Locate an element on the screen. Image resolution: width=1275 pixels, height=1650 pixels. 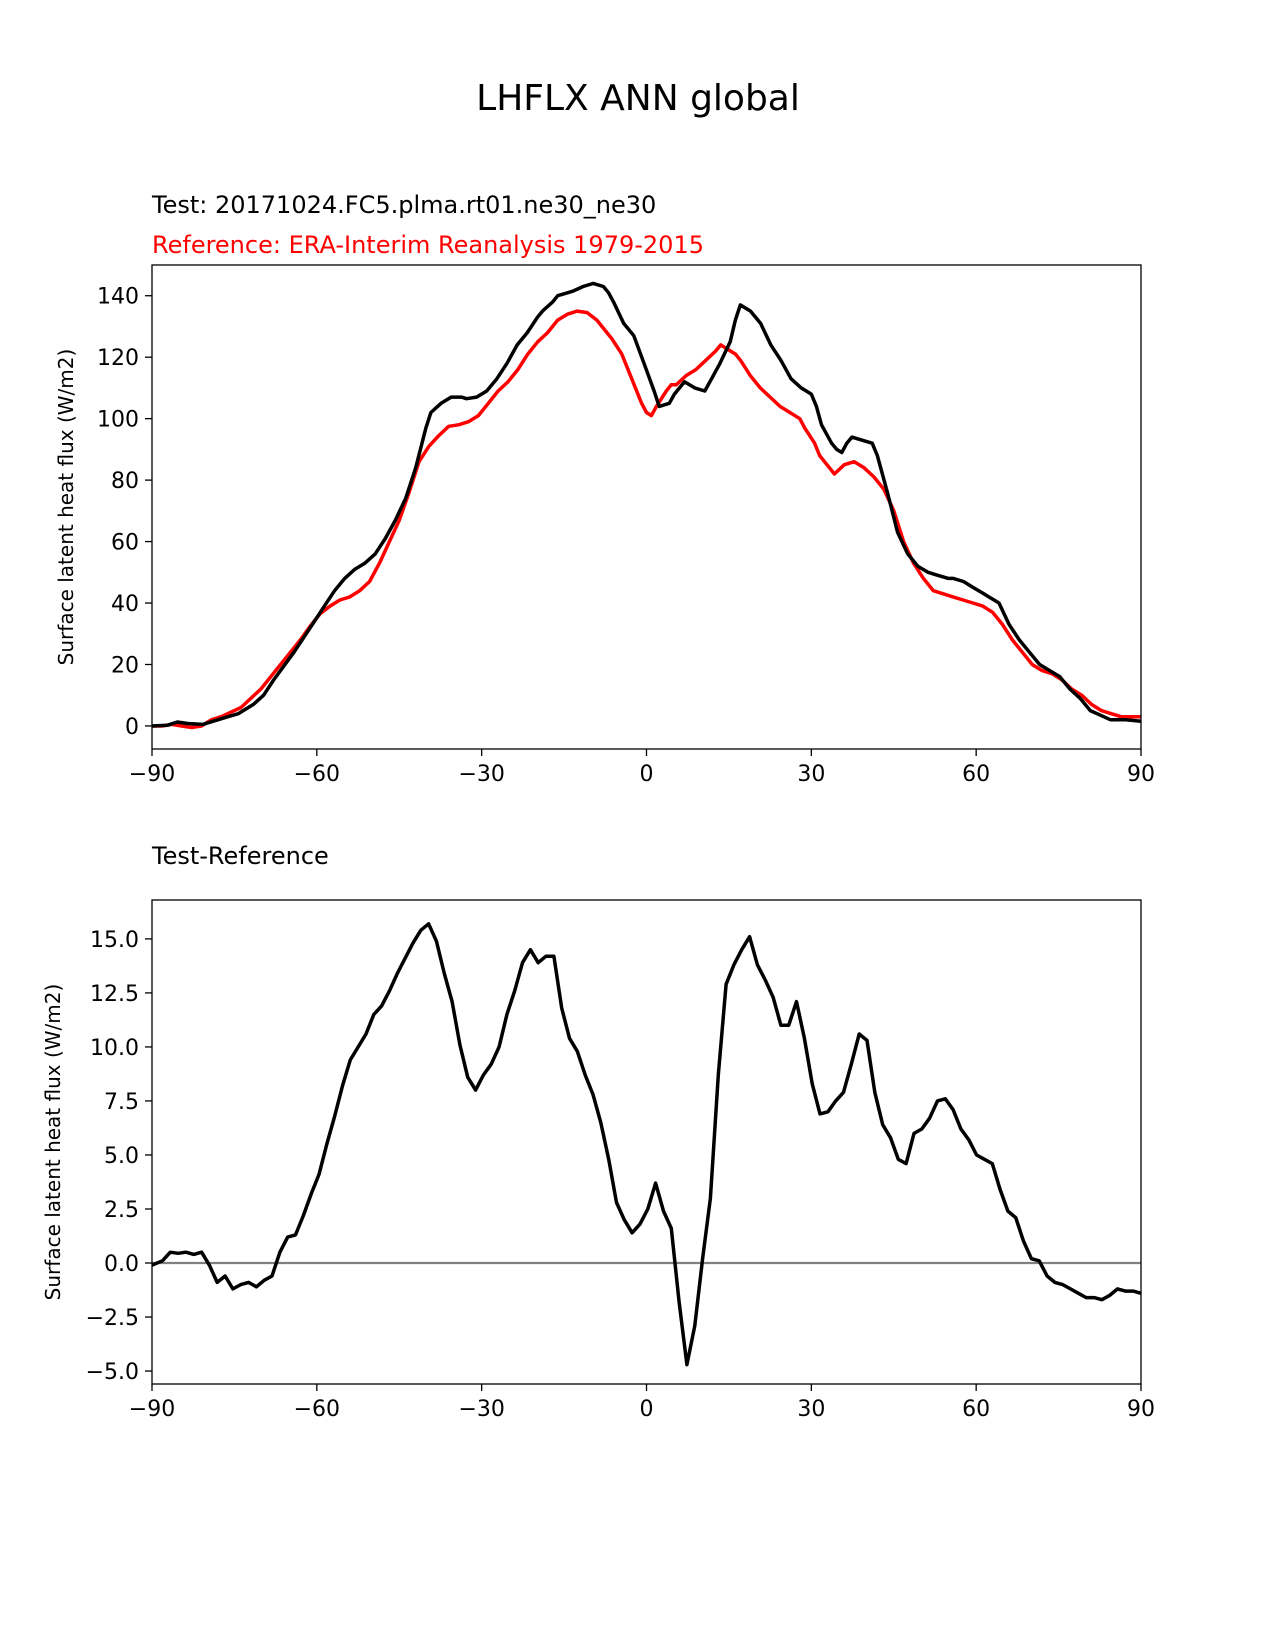
top-y-tick-label: 80 is located at coordinates (125, 481).